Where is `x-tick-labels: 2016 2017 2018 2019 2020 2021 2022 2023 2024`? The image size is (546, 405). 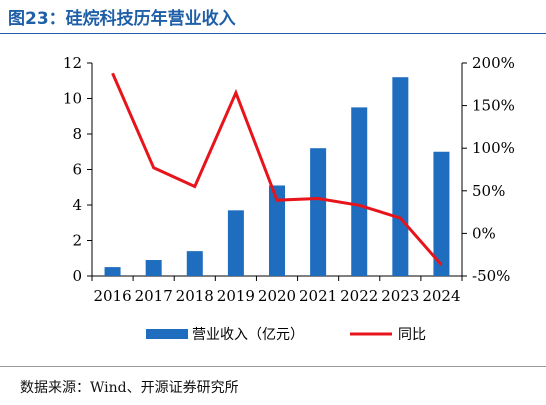 x-tick-labels: 2016 2017 2018 2019 2020 2021 2022 2023 2024 is located at coordinates (276, 296).